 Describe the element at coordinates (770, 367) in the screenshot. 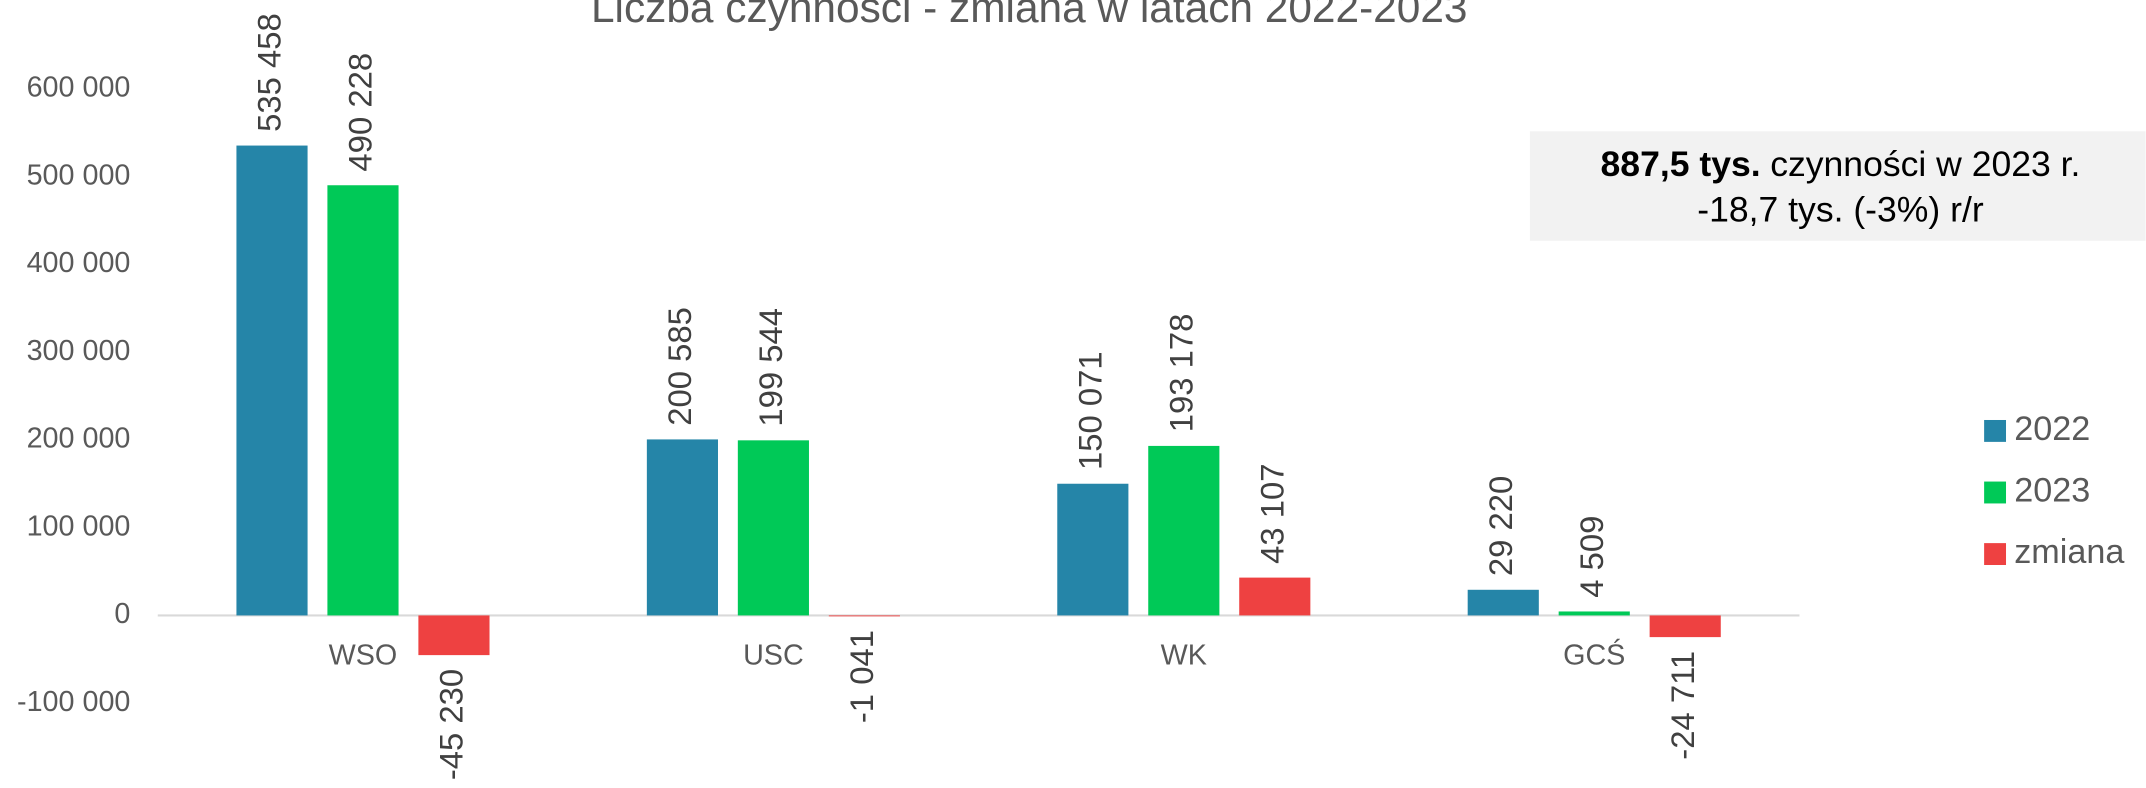

I see `data-label: 199 544` at that location.